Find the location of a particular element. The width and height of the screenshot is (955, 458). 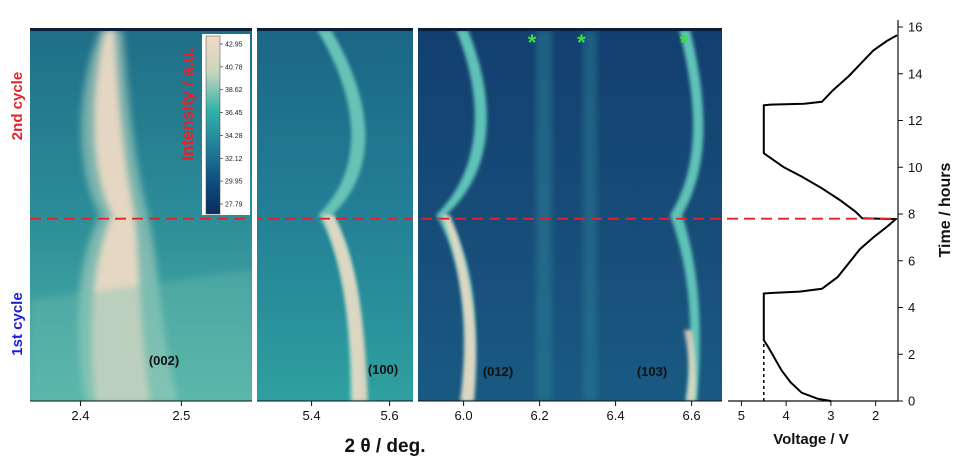

colorbar-tick-label: 40.78 is located at coordinates (234, 67).